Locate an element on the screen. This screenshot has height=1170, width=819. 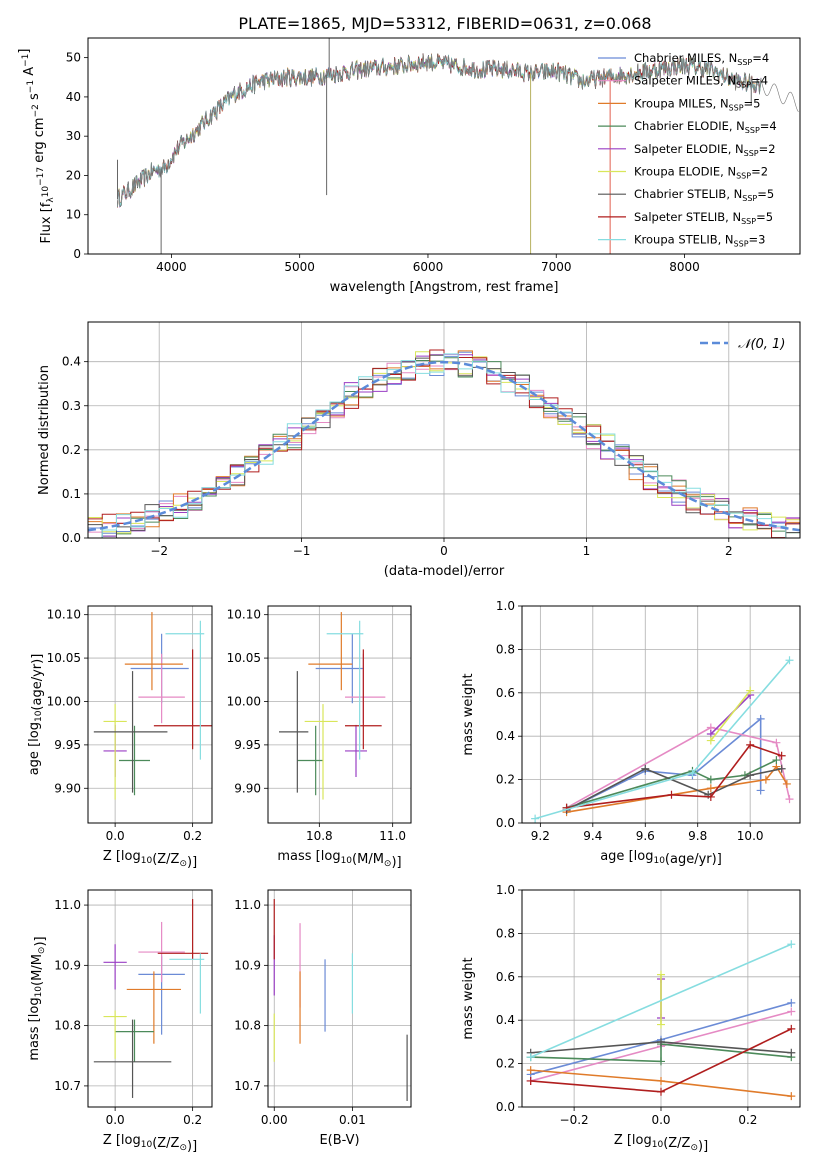
legend-label-suffix: =5 is located at coordinates (764, 217).